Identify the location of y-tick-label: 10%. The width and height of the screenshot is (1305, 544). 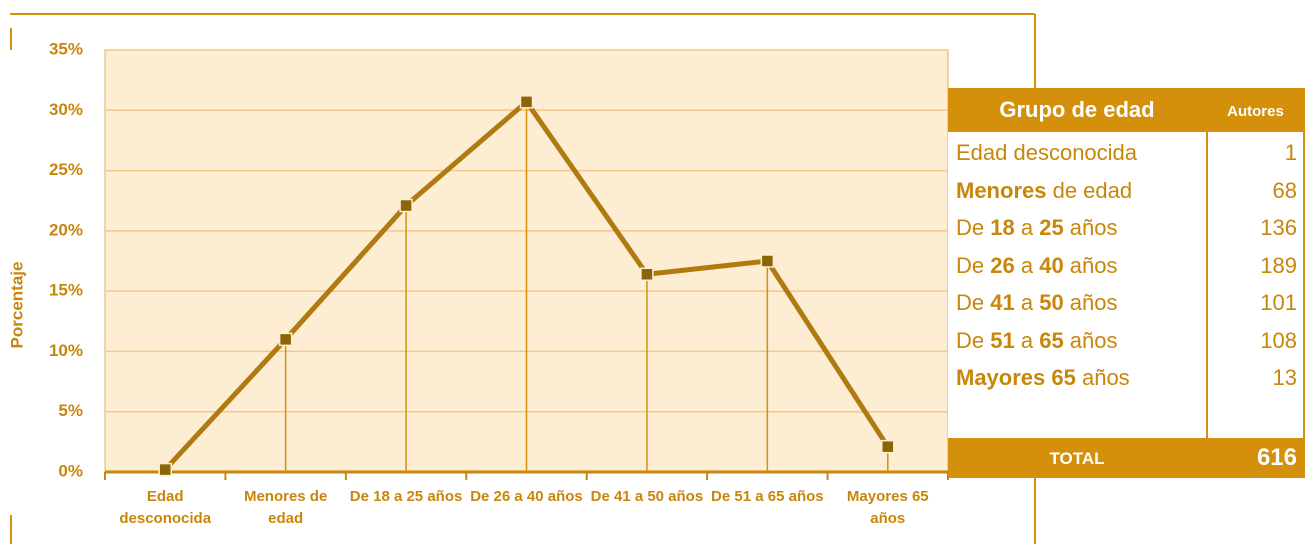
(66, 350).